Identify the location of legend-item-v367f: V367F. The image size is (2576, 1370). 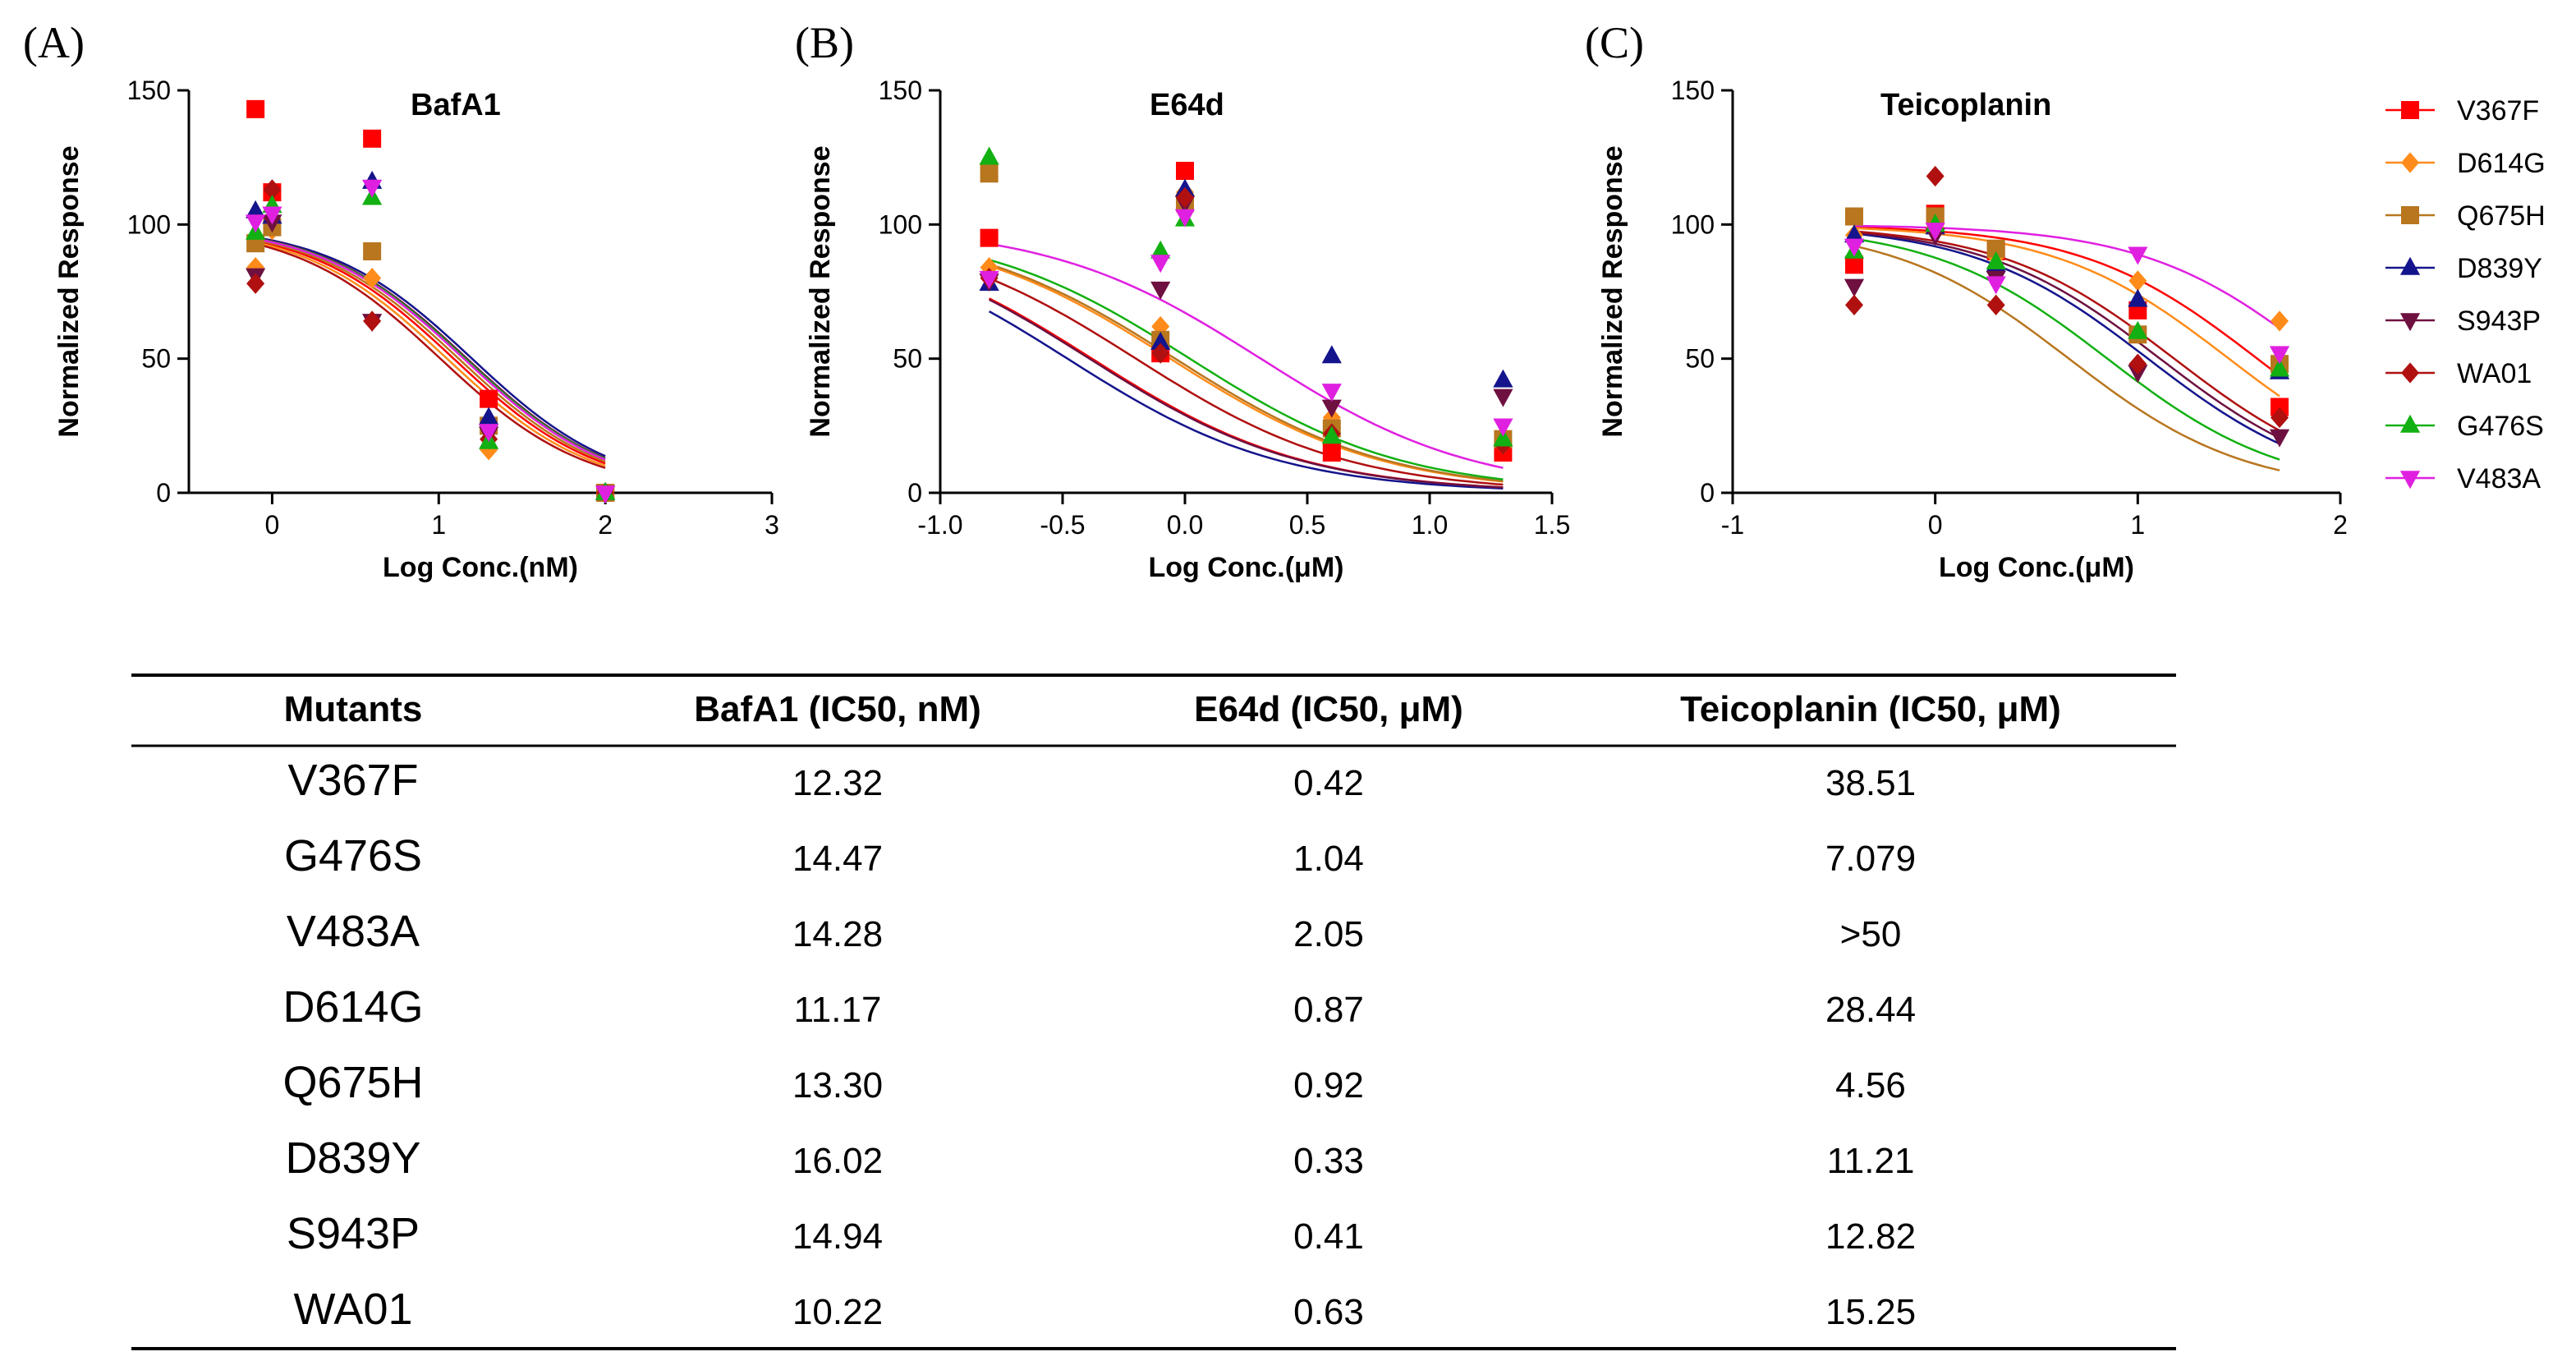
(2462, 110).